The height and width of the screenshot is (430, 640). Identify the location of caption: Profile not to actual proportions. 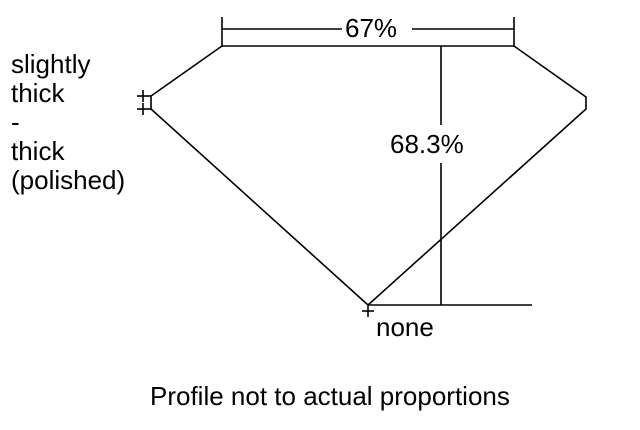
(330, 396).